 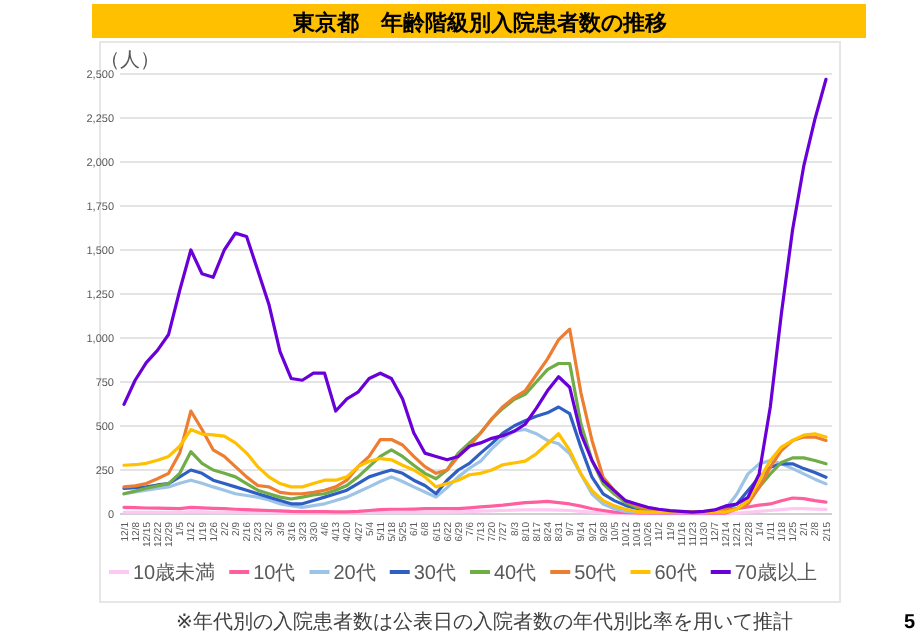 I want to click on line-series, so click(x=475, y=505).